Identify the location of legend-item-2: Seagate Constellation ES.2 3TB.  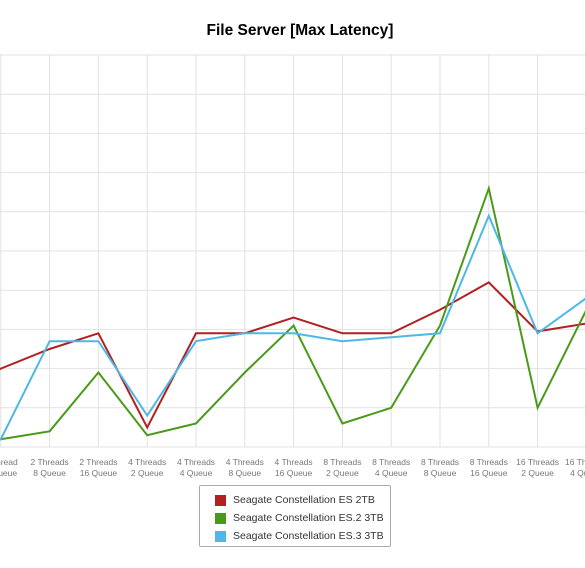
(302, 518).